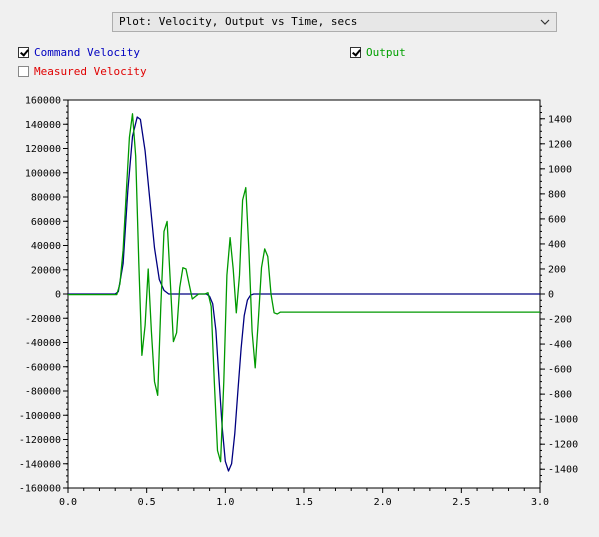 The height and width of the screenshot is (537, 599). I want to click on left-tick-label: -160000, so click(40, 489).